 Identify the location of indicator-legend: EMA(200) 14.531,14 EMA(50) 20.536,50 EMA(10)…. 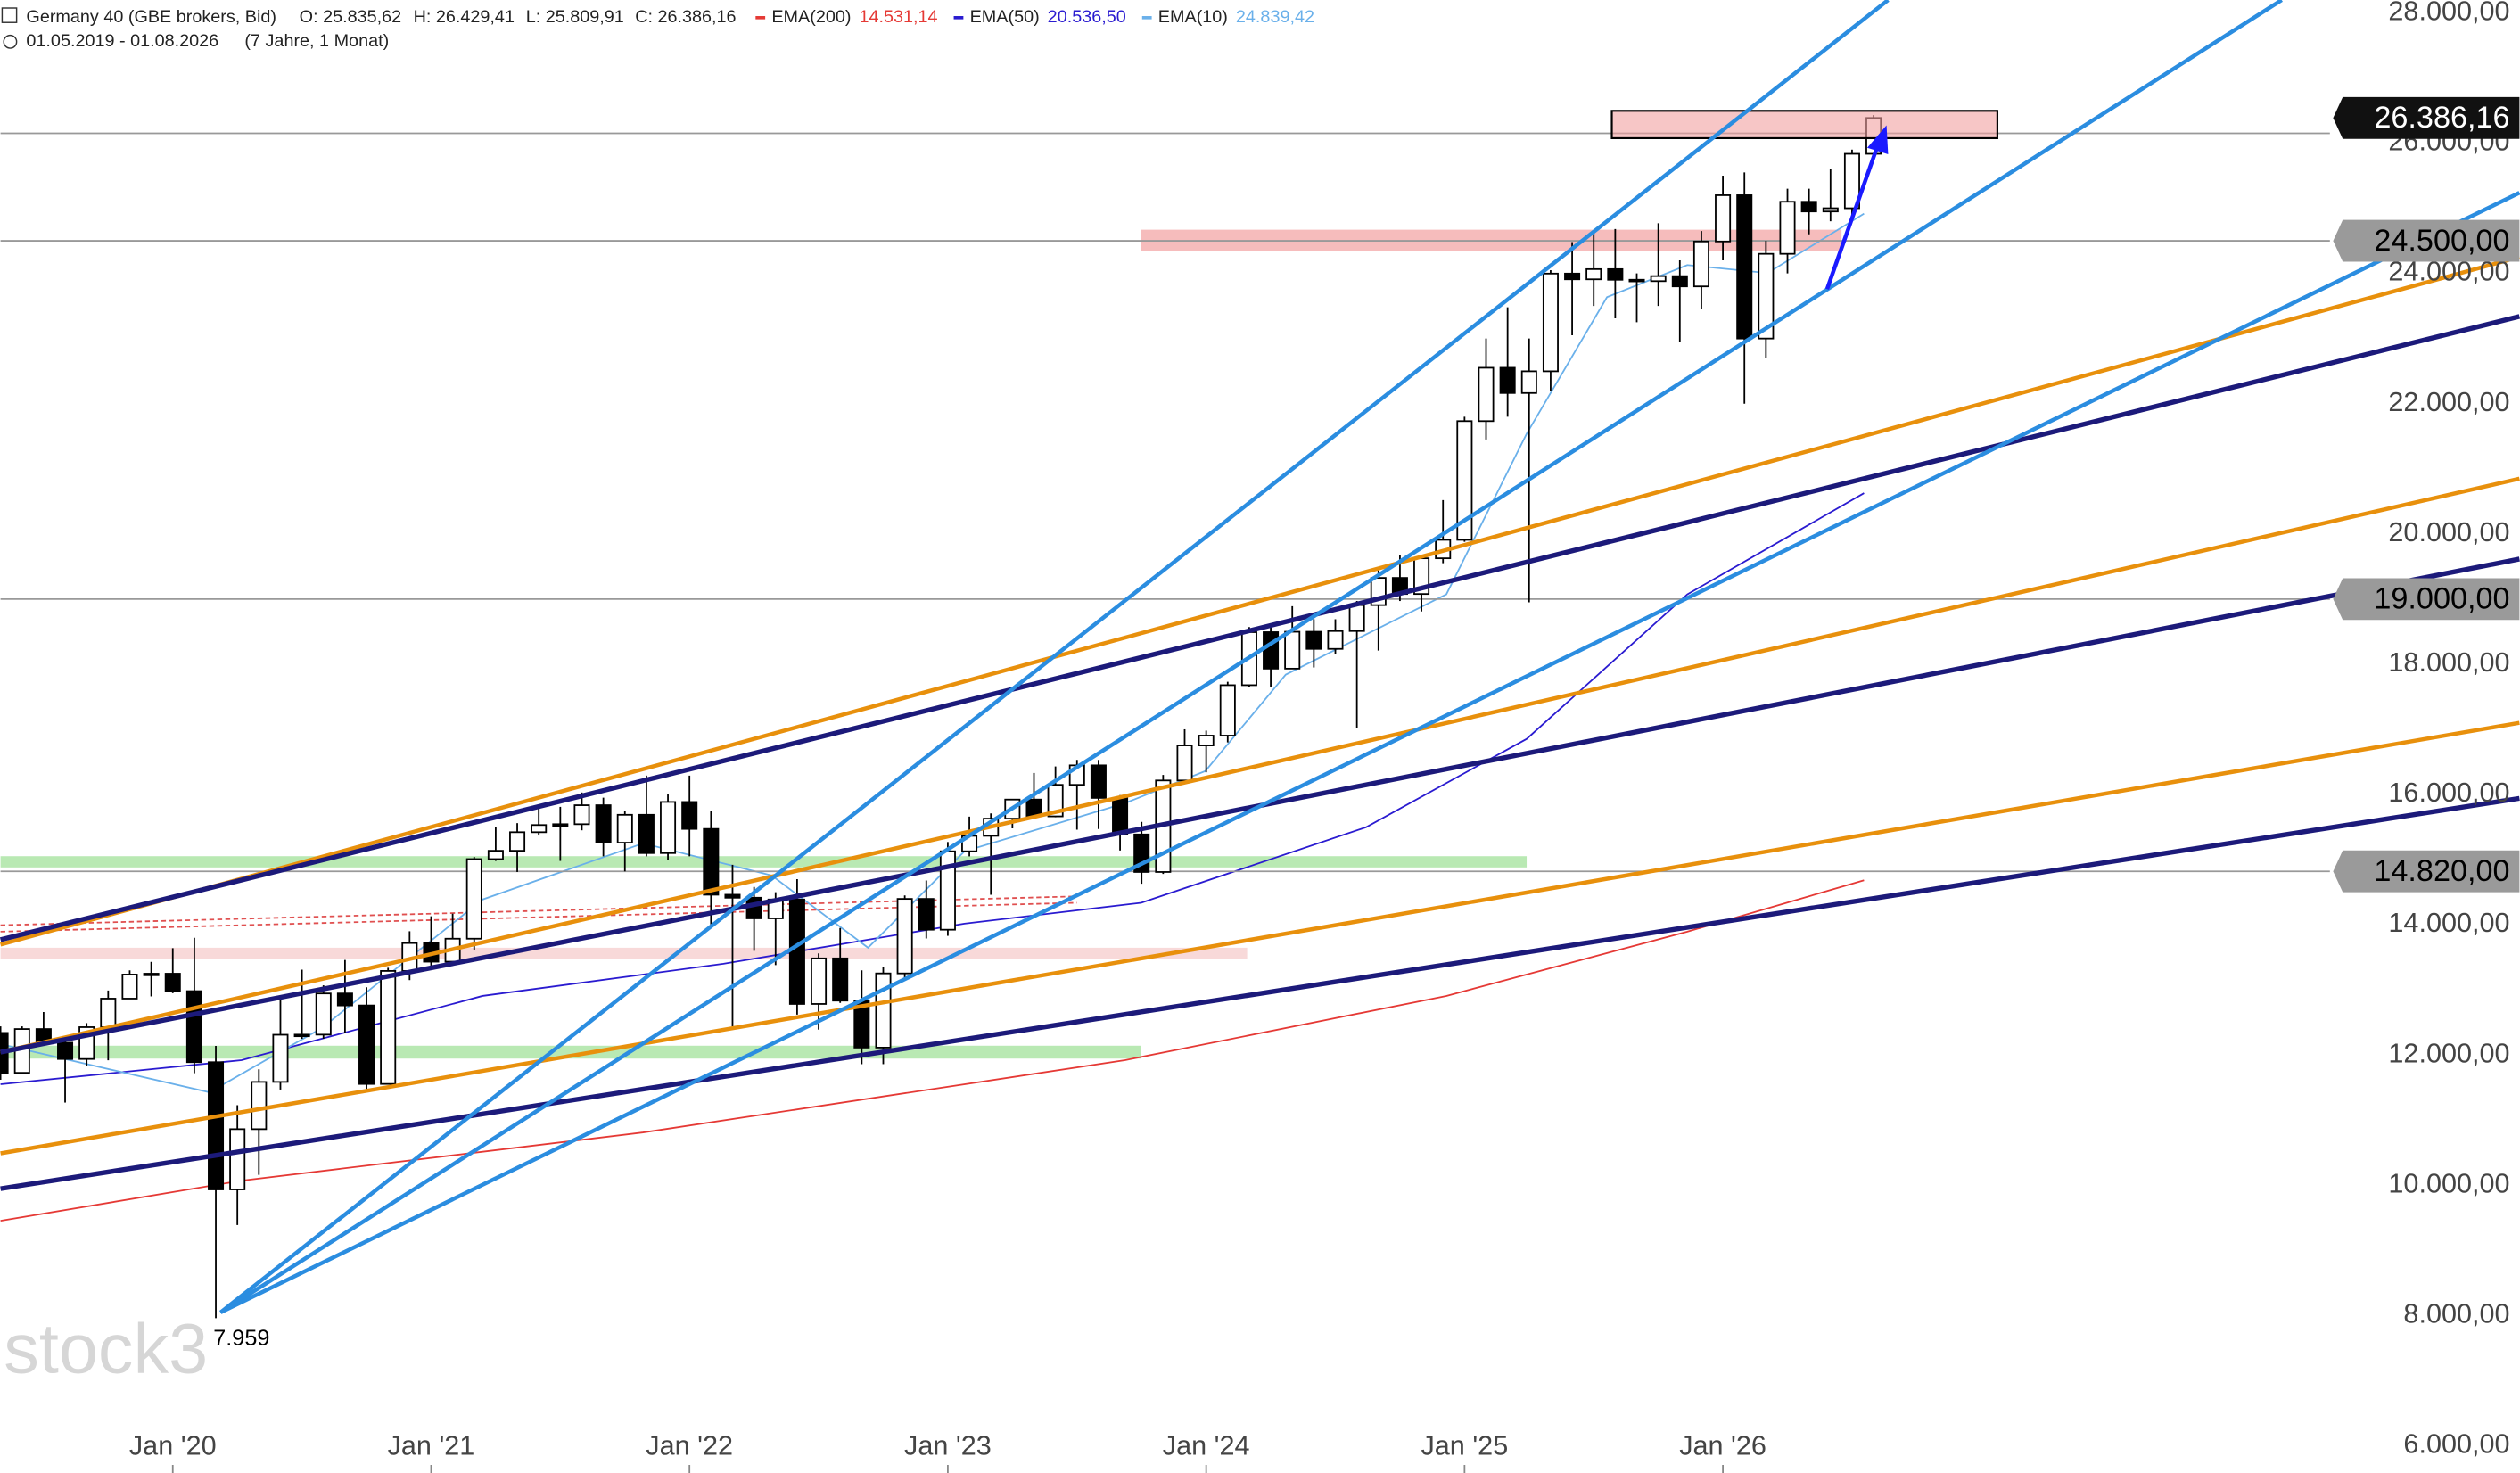
(1035, 17).